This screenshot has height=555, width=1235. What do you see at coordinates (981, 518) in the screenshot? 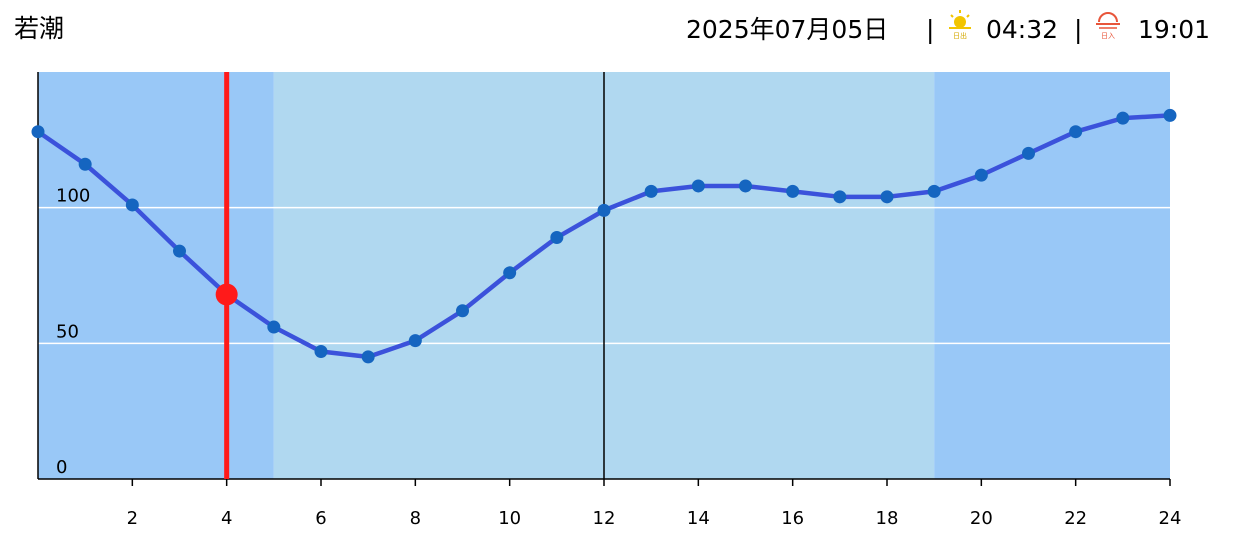
I see `x-tick-label: 20` at bounding box center [981, 518].